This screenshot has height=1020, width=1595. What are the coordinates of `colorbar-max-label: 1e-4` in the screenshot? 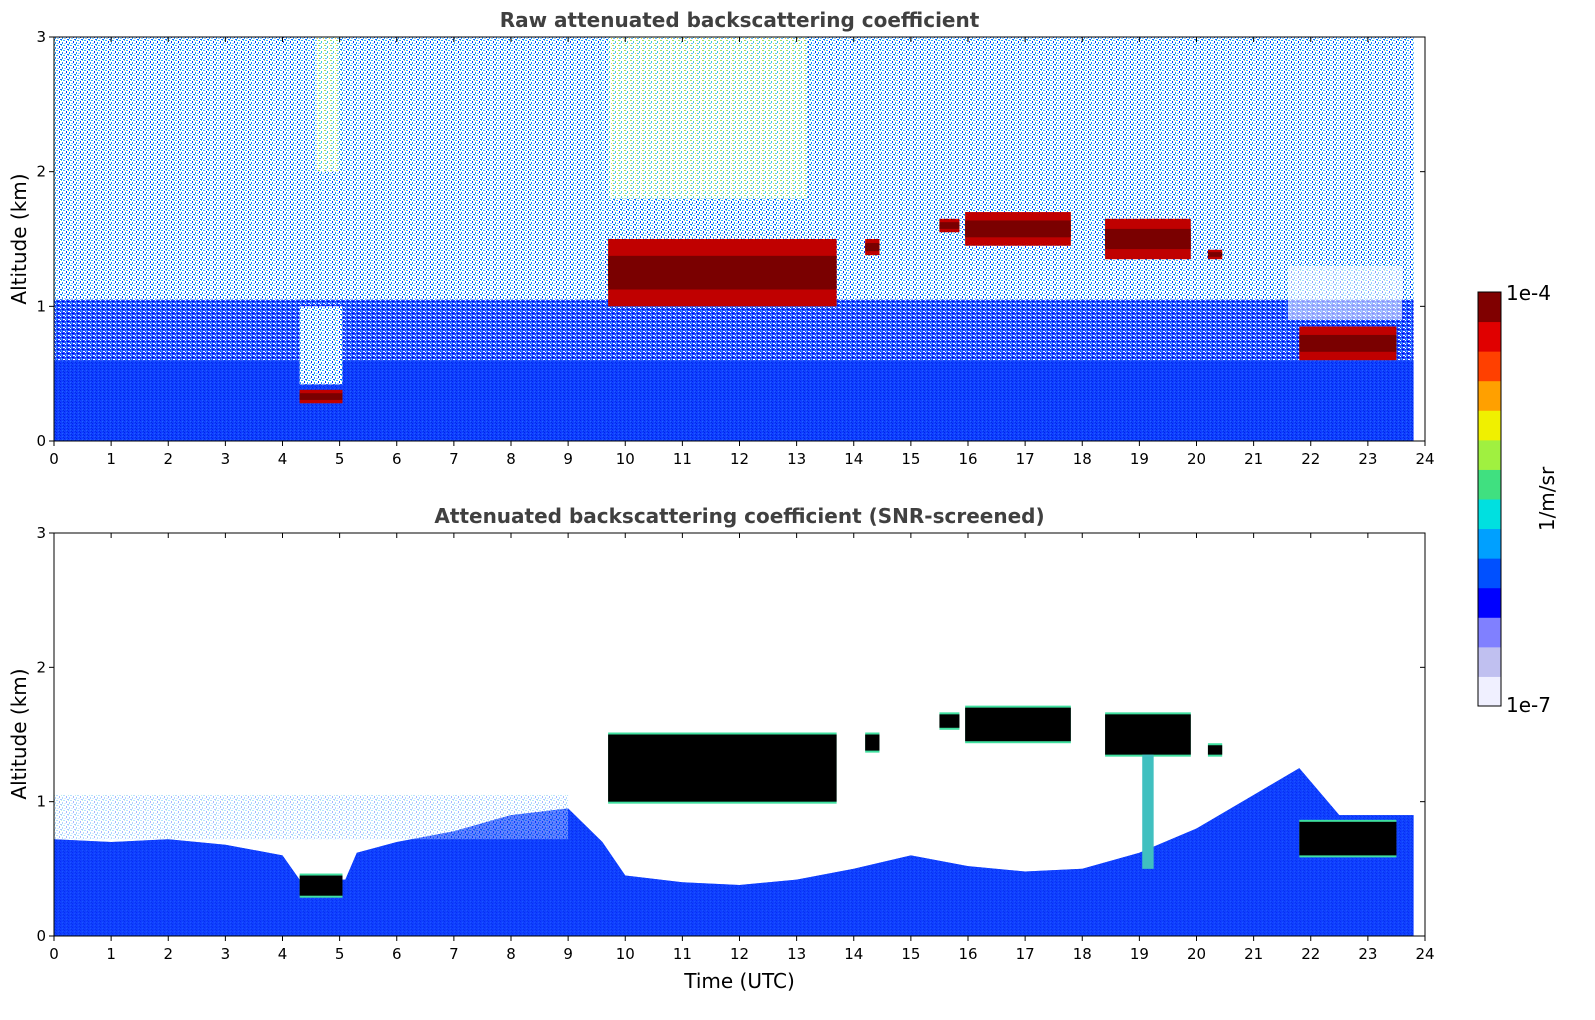 It's located at (1528, 293).